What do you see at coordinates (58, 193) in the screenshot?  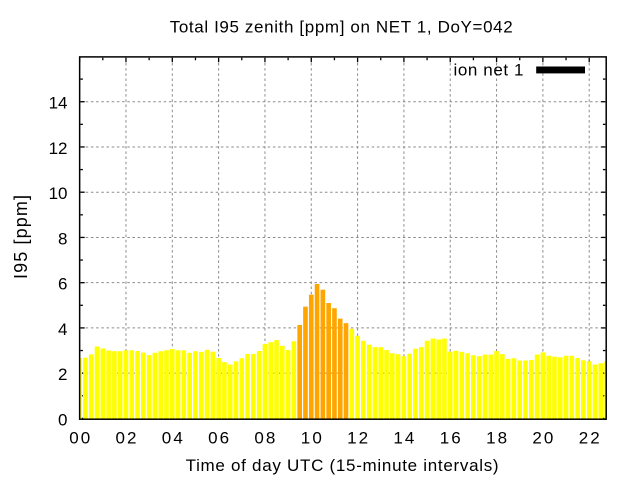 I see `svg-text: 10` at bounding box center [58, 193].